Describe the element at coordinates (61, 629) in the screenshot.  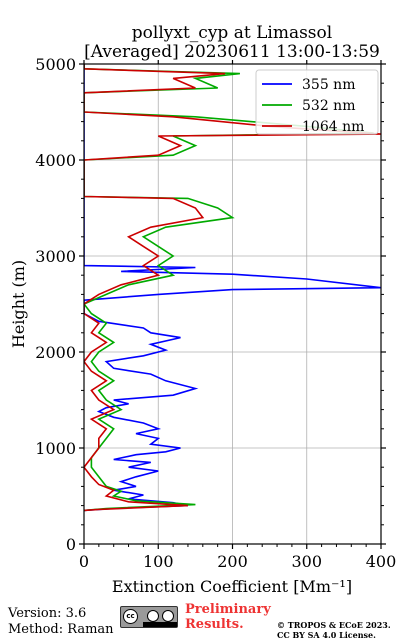
I see `method-label: Method: Raman` at that location.